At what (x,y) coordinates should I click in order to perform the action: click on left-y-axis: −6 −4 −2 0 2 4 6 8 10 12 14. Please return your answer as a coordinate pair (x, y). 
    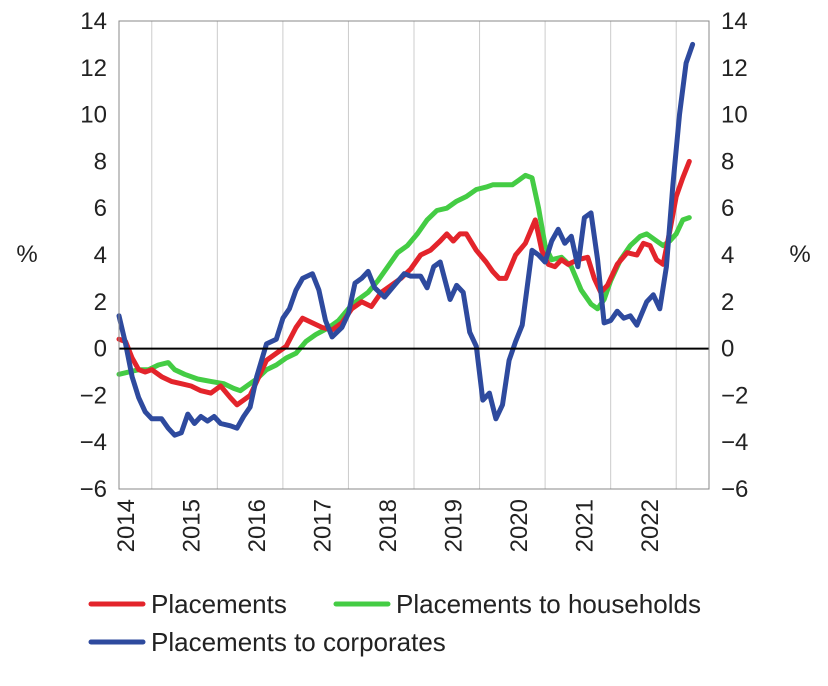
    Looking at the image, I should click on (93, 255).